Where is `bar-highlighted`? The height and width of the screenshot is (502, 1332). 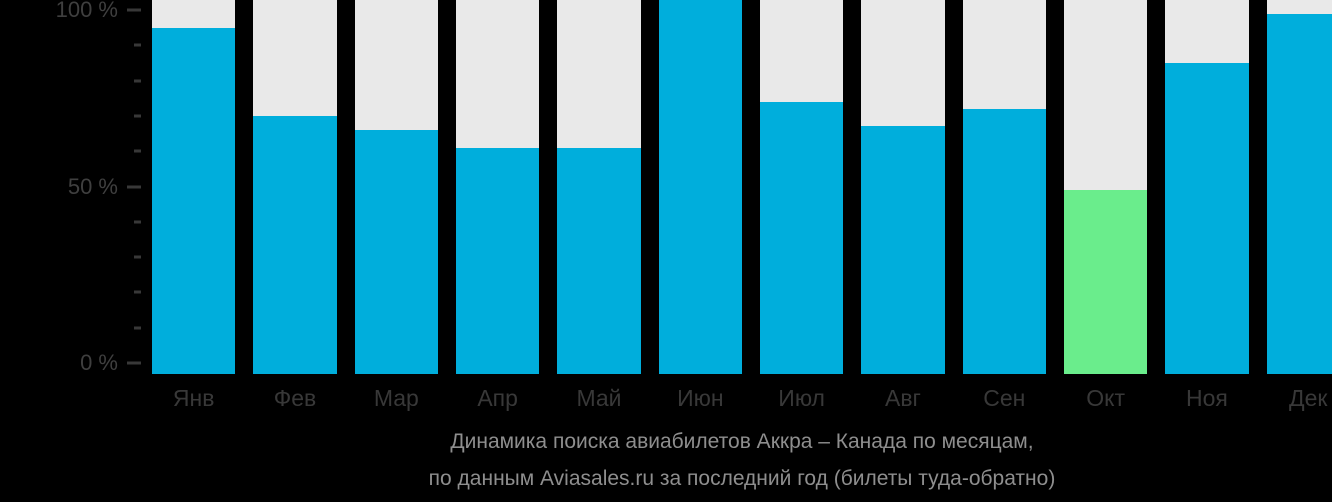
bar-highlighted is located at coordinates (1105, 282).